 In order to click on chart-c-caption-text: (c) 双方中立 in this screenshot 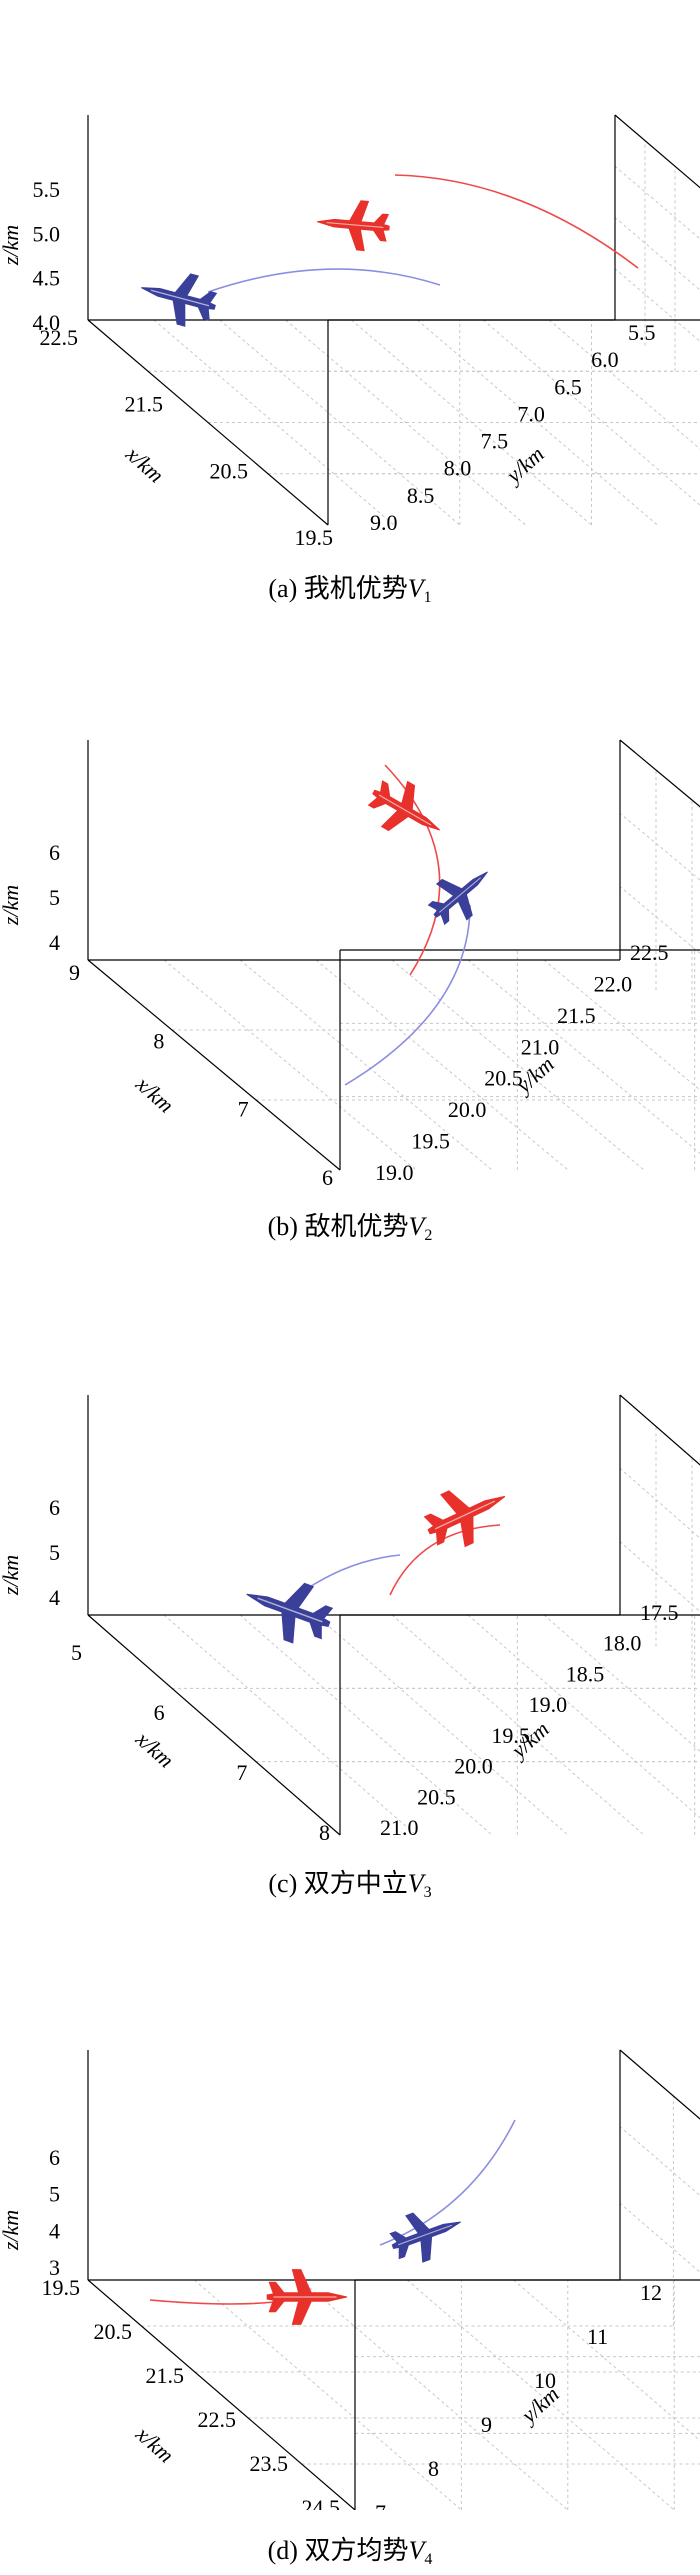, I will do `click(338, 1883)`.